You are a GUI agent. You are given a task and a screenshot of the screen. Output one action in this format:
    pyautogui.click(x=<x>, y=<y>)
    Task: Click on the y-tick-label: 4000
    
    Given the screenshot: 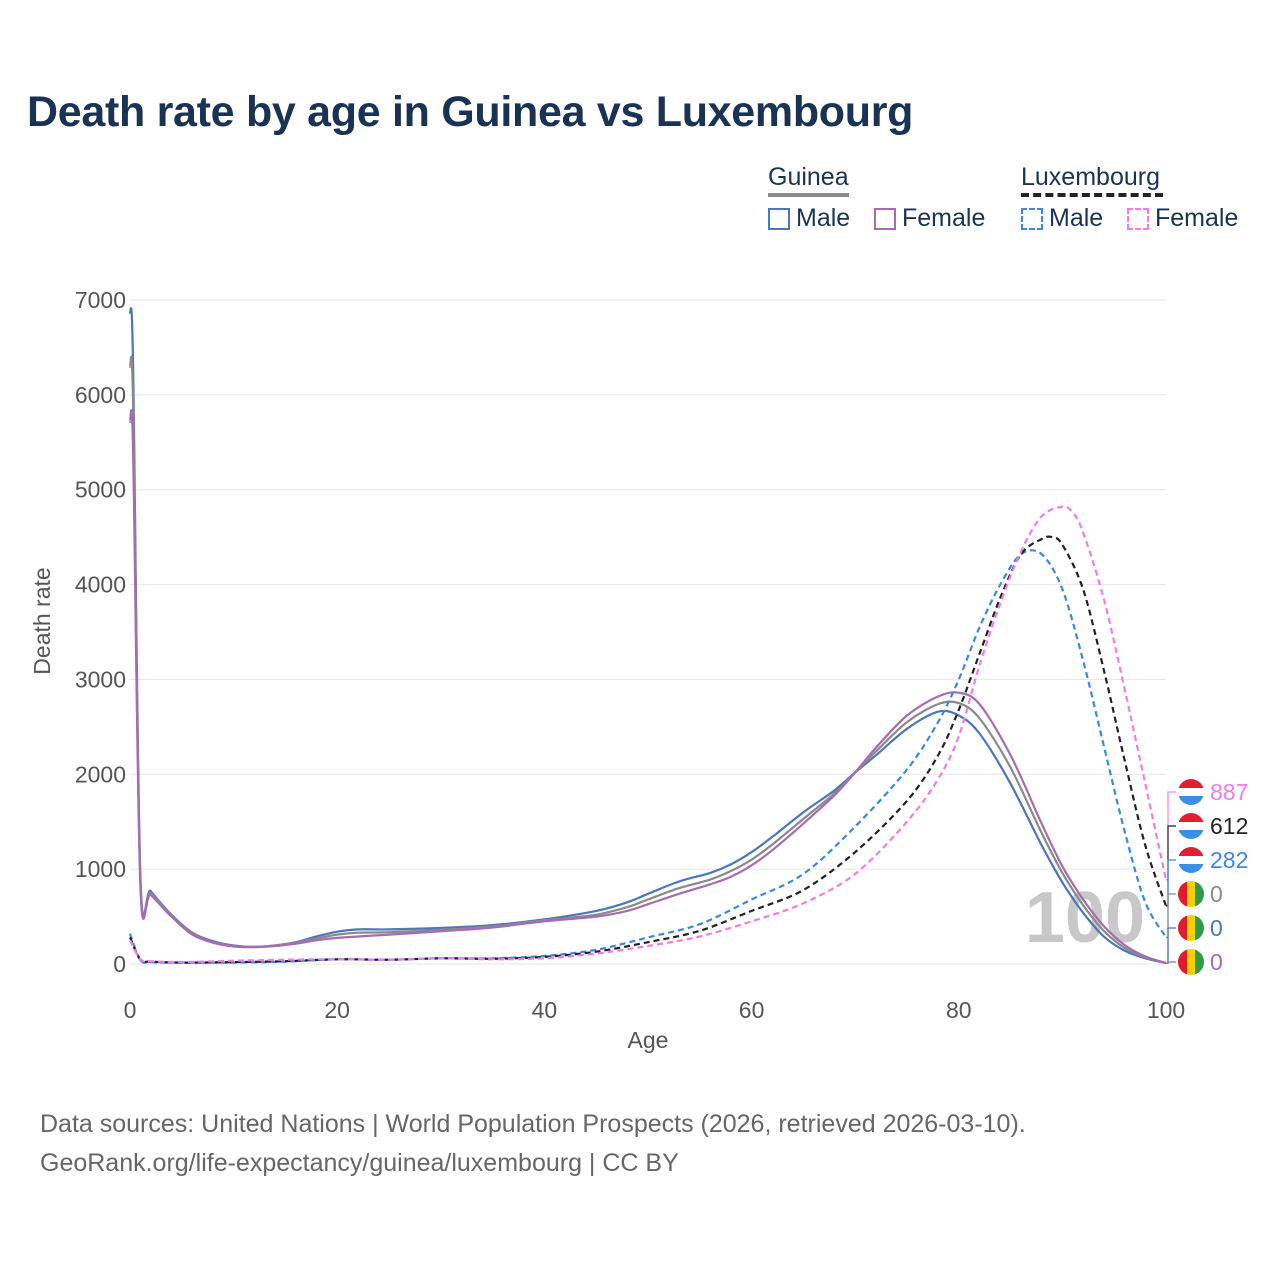 What is the action you would take?
    pyautogui.click(x=100, y=585)
    